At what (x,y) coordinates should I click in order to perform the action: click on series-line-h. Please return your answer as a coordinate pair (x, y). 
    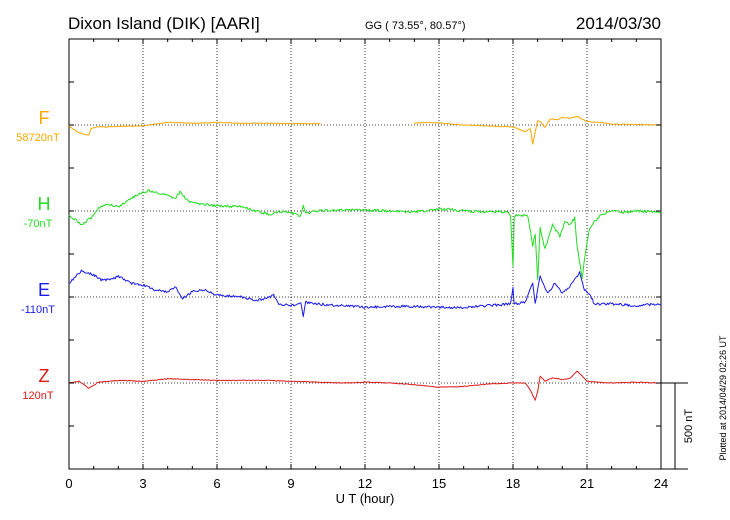
    Looking at the image, I should click on (365, 235).